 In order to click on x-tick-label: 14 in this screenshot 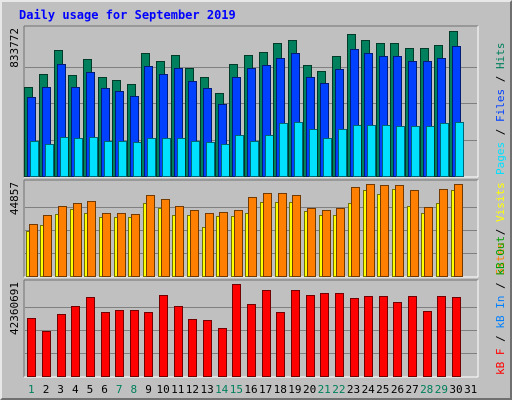, I will do `click(222, 389)`.